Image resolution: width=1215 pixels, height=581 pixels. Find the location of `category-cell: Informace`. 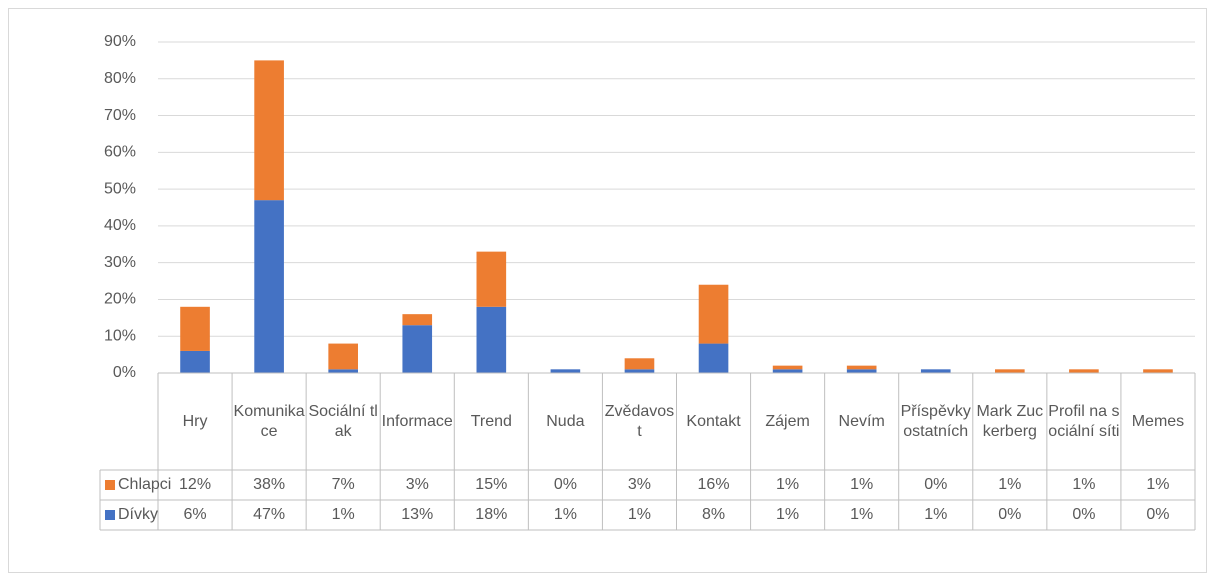

category-cell: Informace is located at coordinates (417, 421).